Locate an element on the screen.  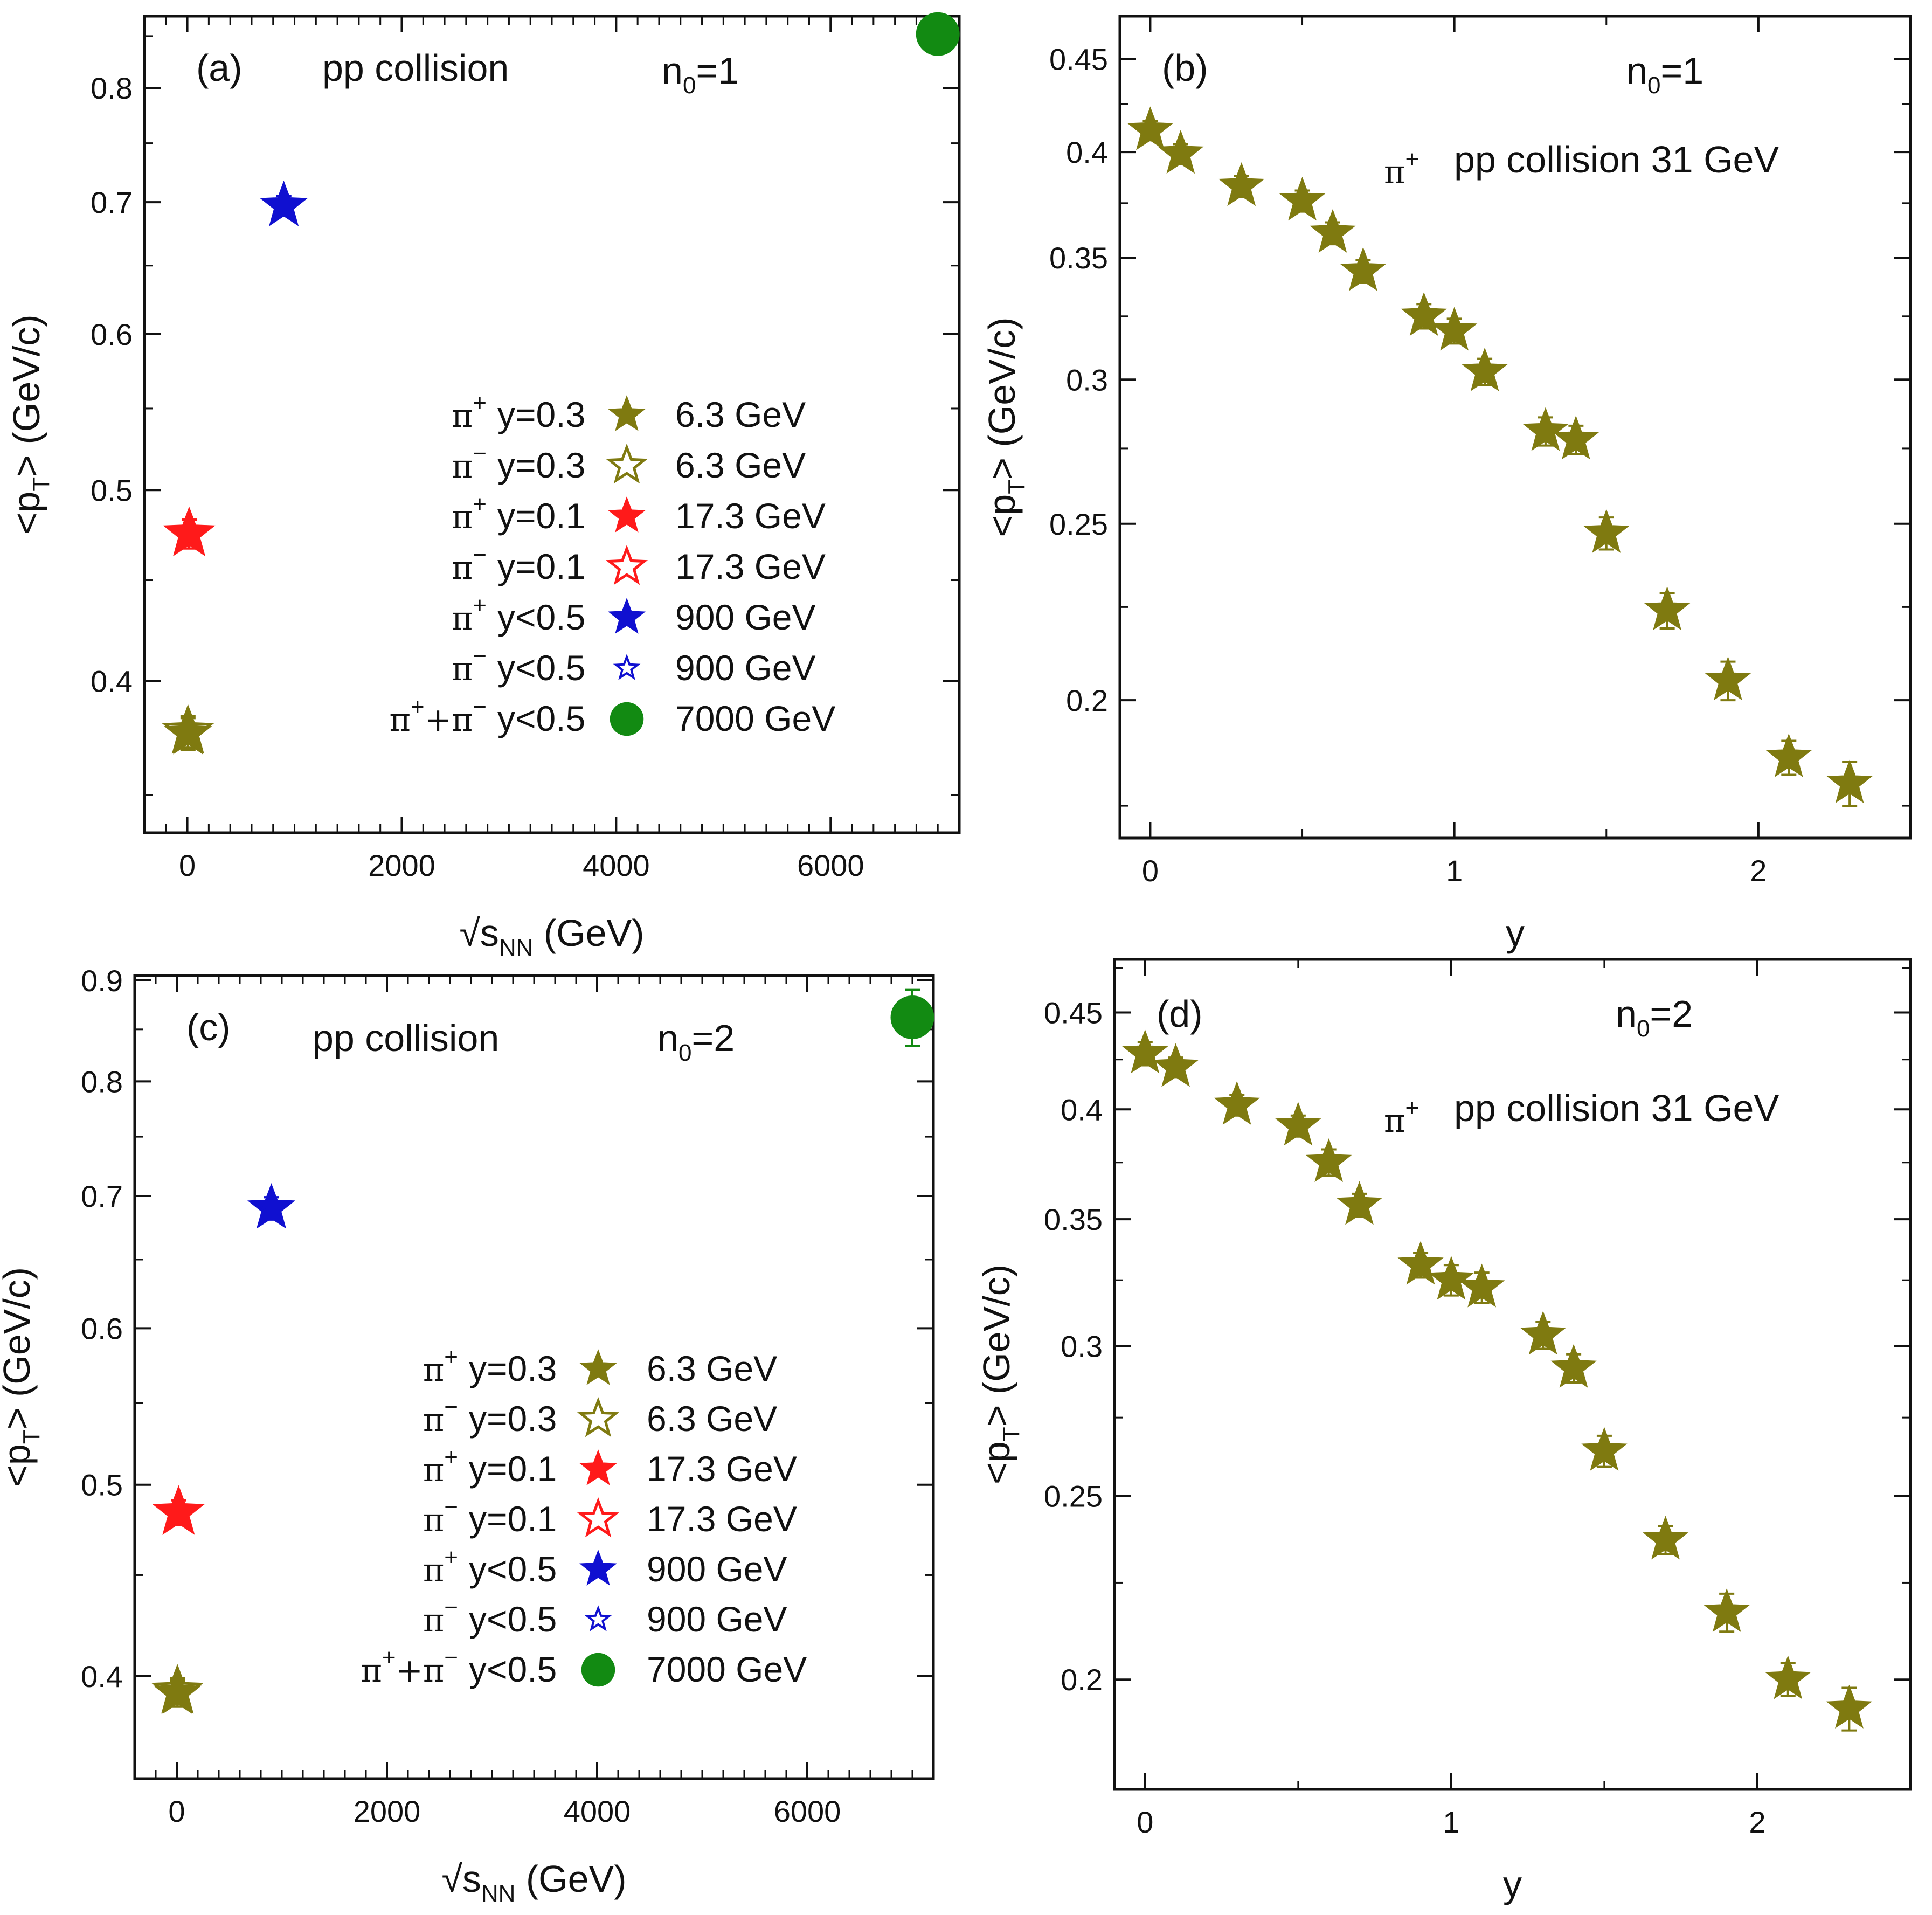
legend-particle: π+ is located at coordinates (470, 412).